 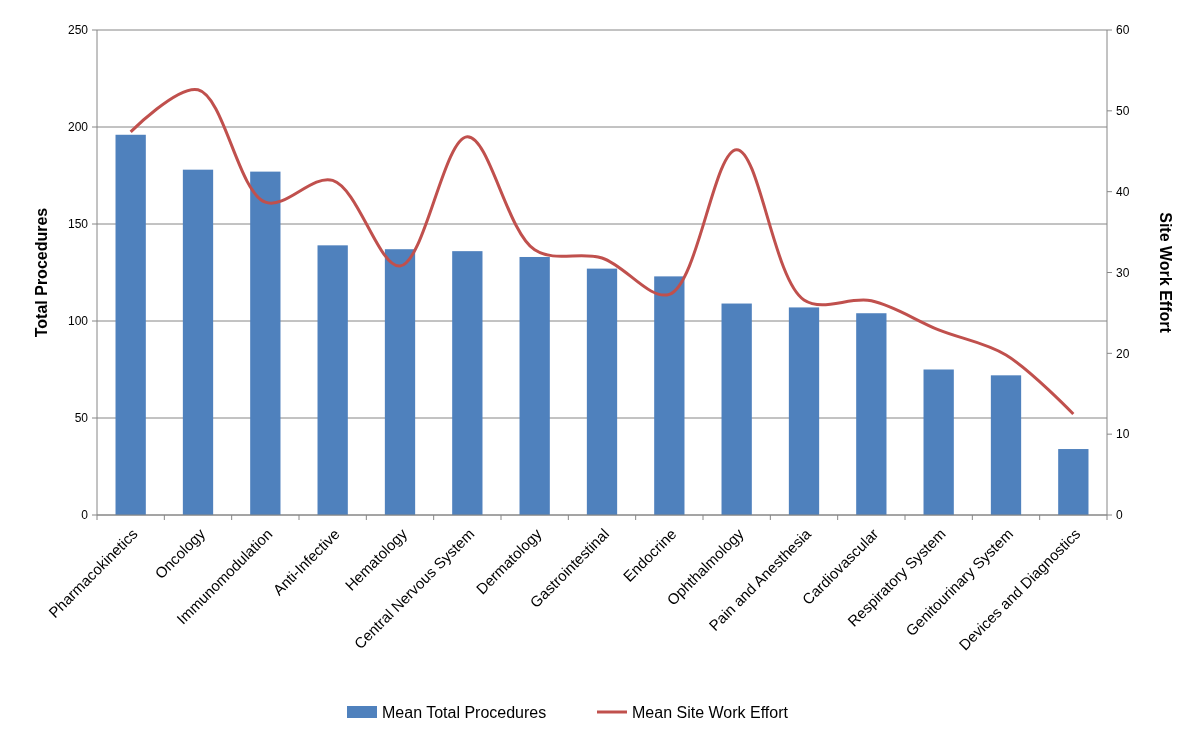 I want to click on y-tick-label: 50, so click(x=81, y=418).